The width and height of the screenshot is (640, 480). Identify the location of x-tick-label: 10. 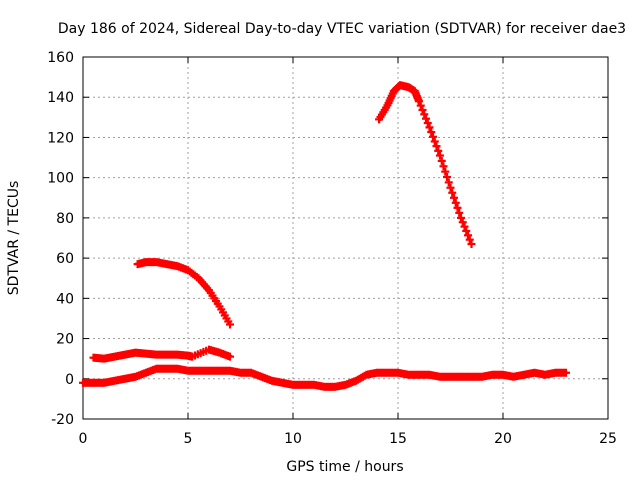
(293, 439).